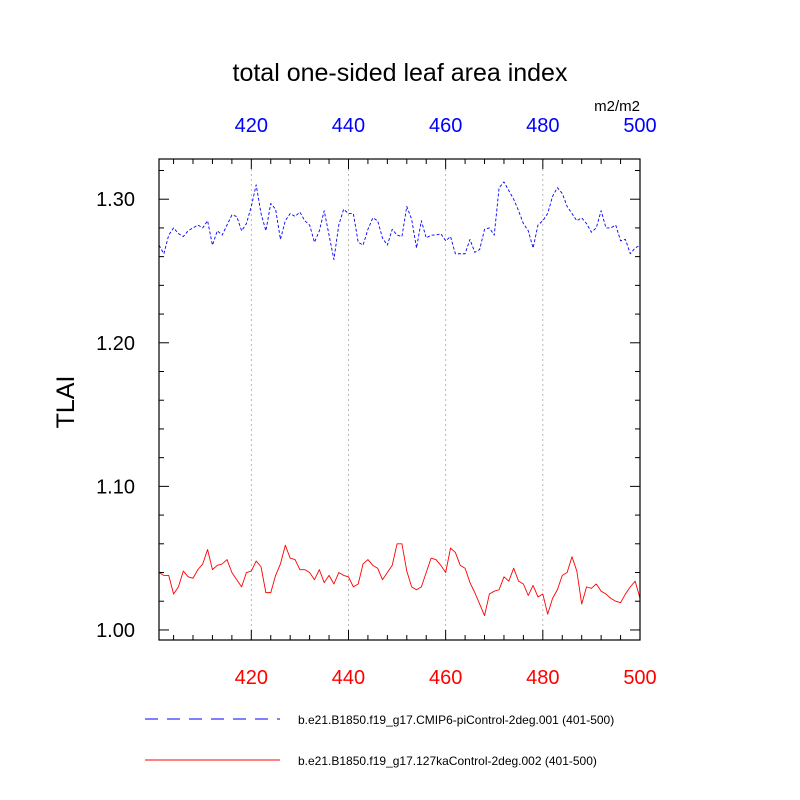 The height and width of the screenshot is (800, 800). Describe the element at coordinates (400, 73) in the screenshot. I see `chart-title: total one-sided leaf area index` at that location.